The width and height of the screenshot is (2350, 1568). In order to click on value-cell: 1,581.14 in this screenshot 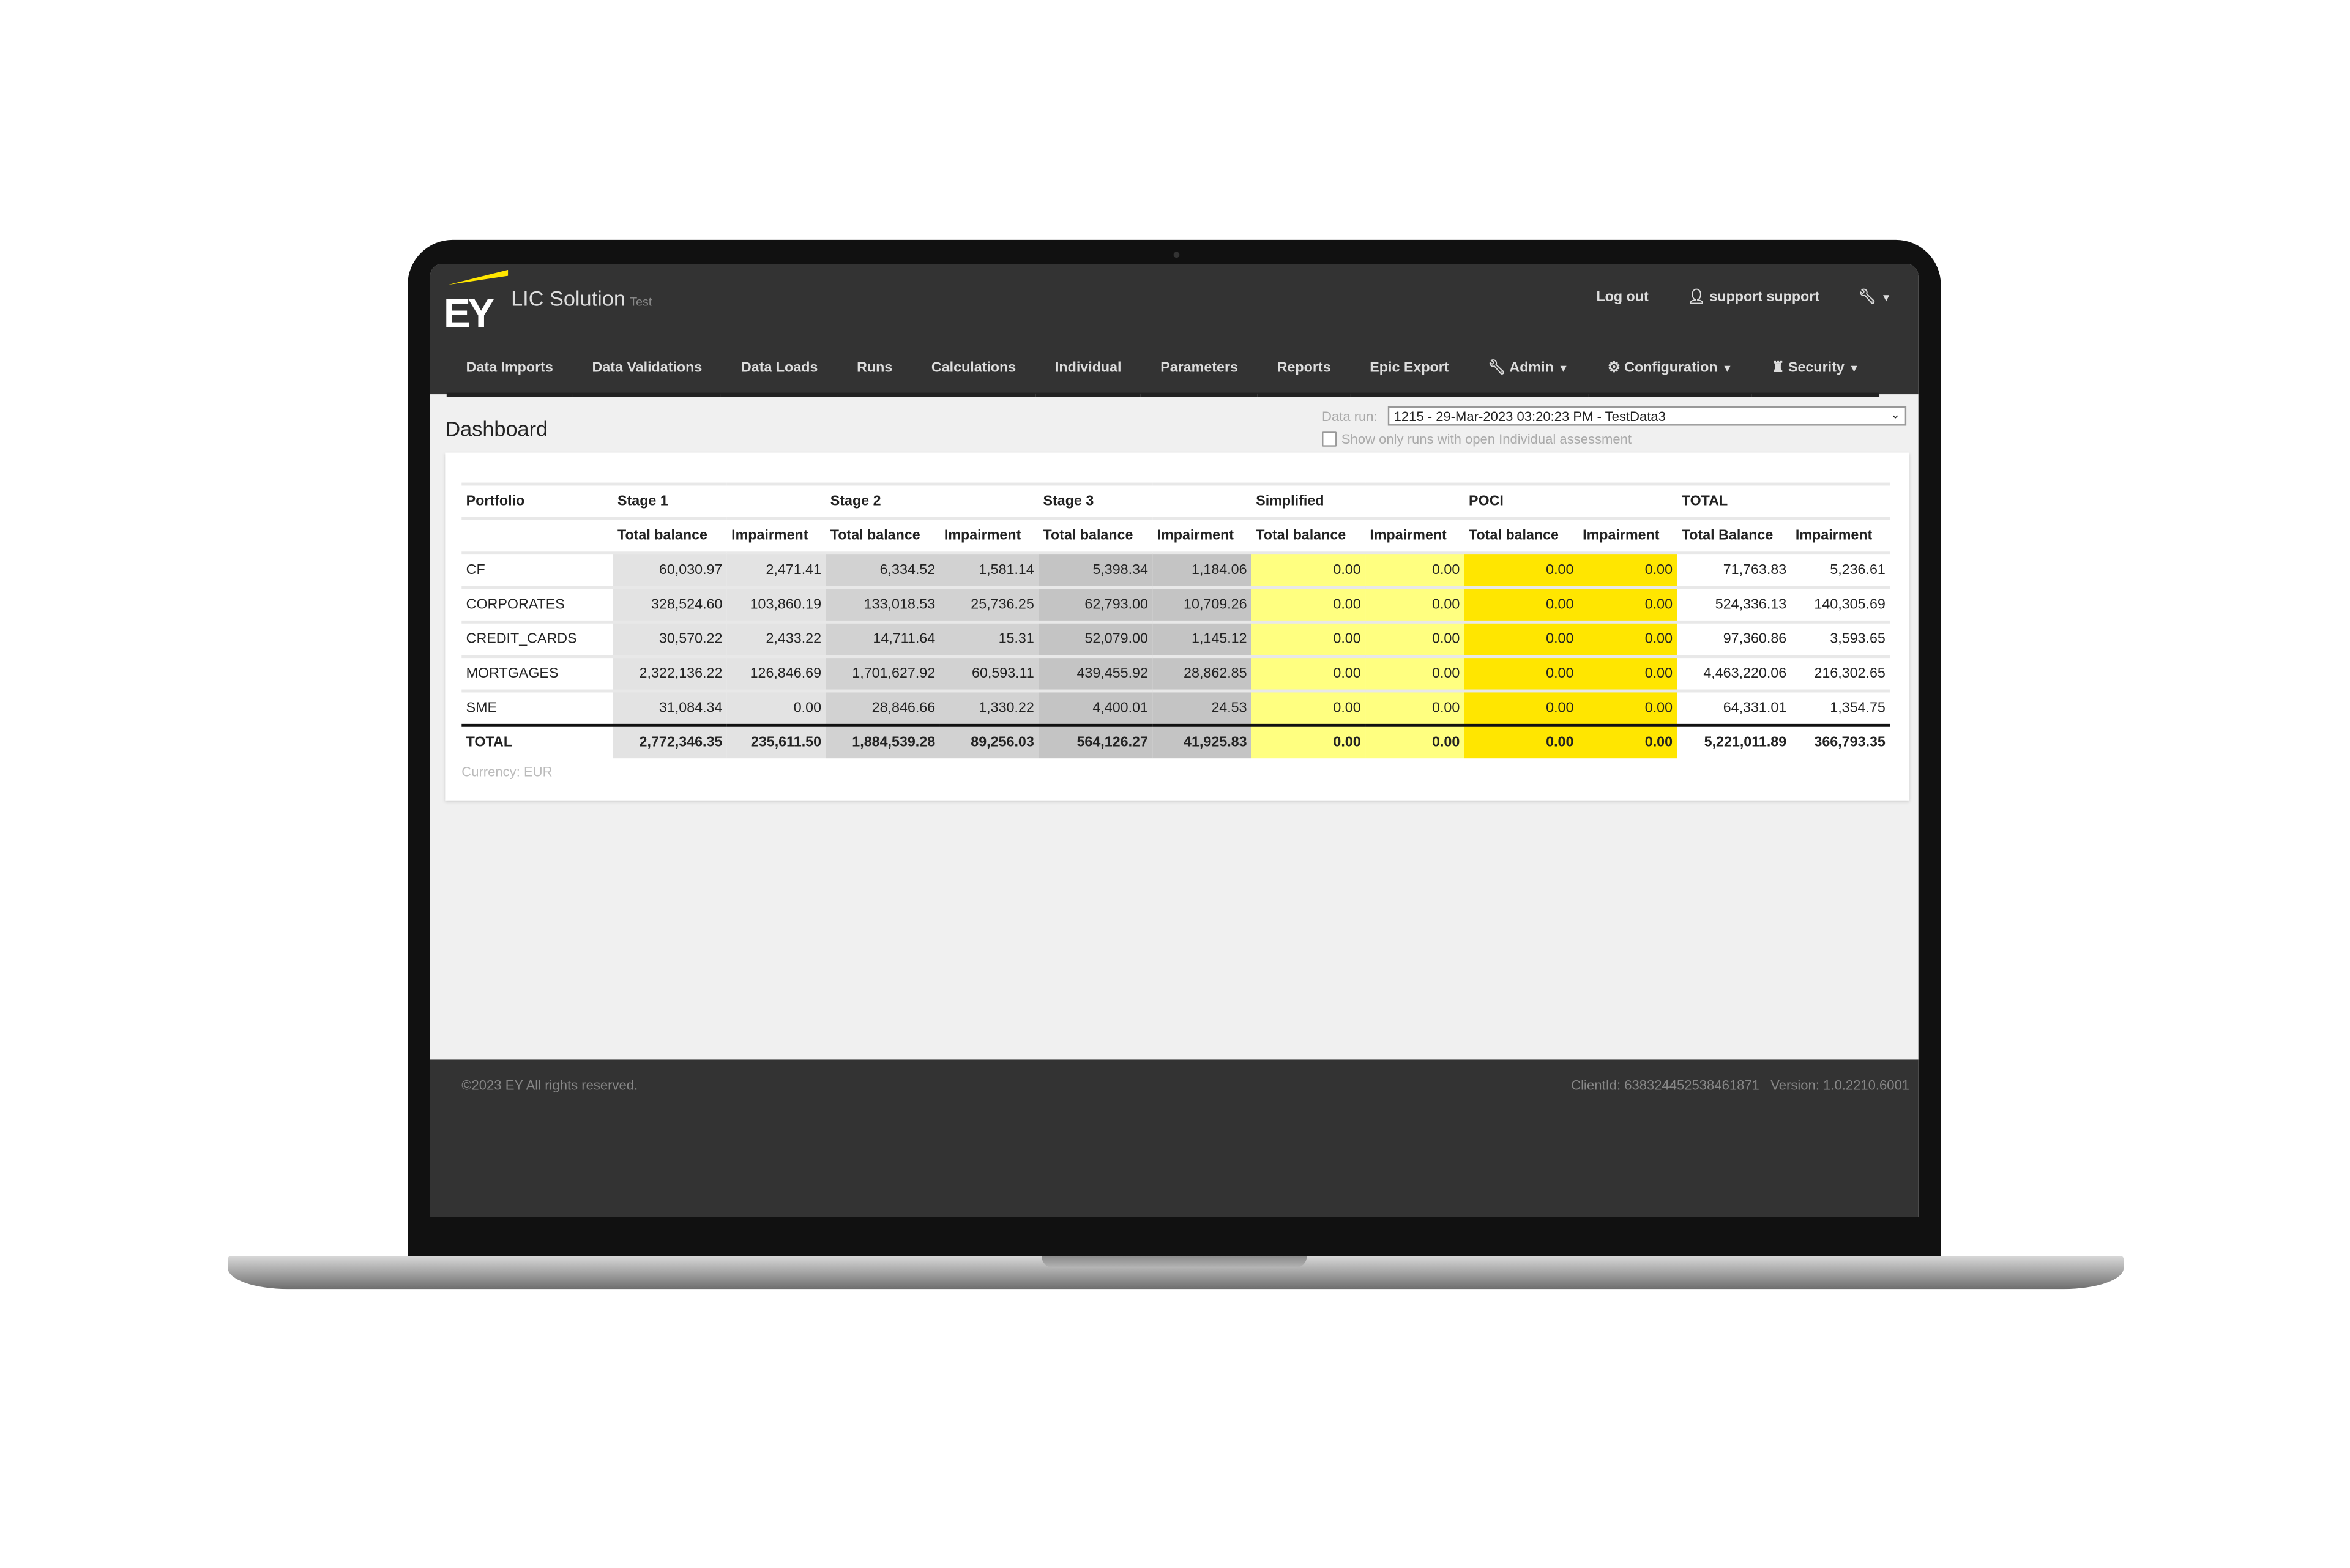, I will do `click(989, 569)`.